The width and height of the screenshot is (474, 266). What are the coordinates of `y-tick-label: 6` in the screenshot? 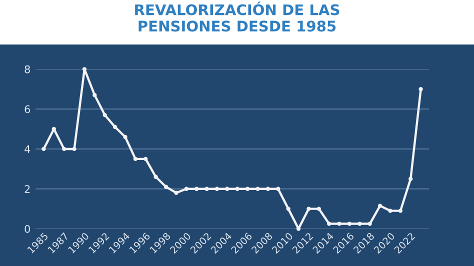 It's located at (27, 109).